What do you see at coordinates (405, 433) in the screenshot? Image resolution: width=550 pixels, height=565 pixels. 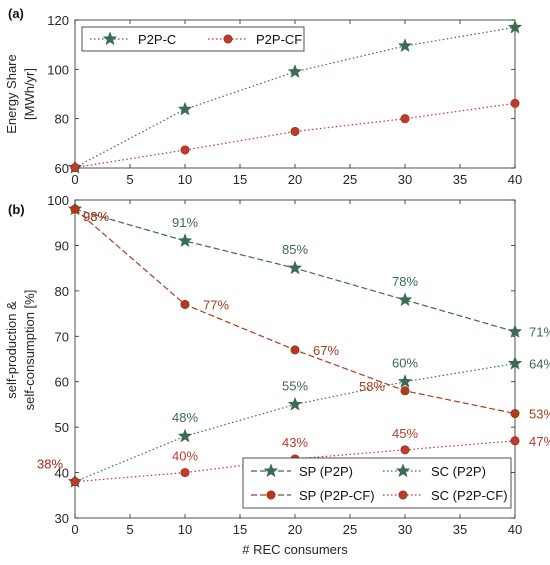 I see `data-label: 45%` at bounding box center [405, 433].